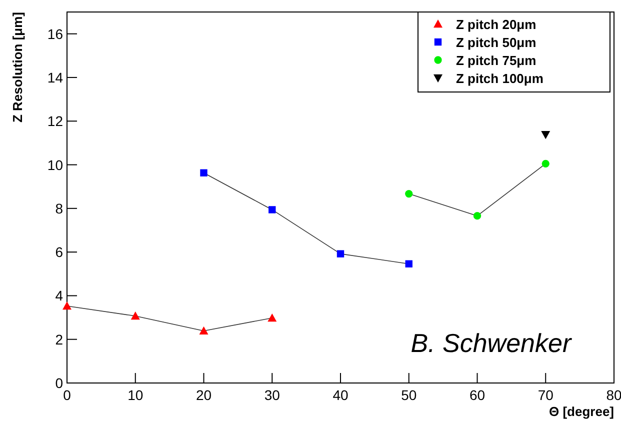 The height and width of the screenshot is (421, 621). I want to click on y-tick-label: 10, so click(55, 164).